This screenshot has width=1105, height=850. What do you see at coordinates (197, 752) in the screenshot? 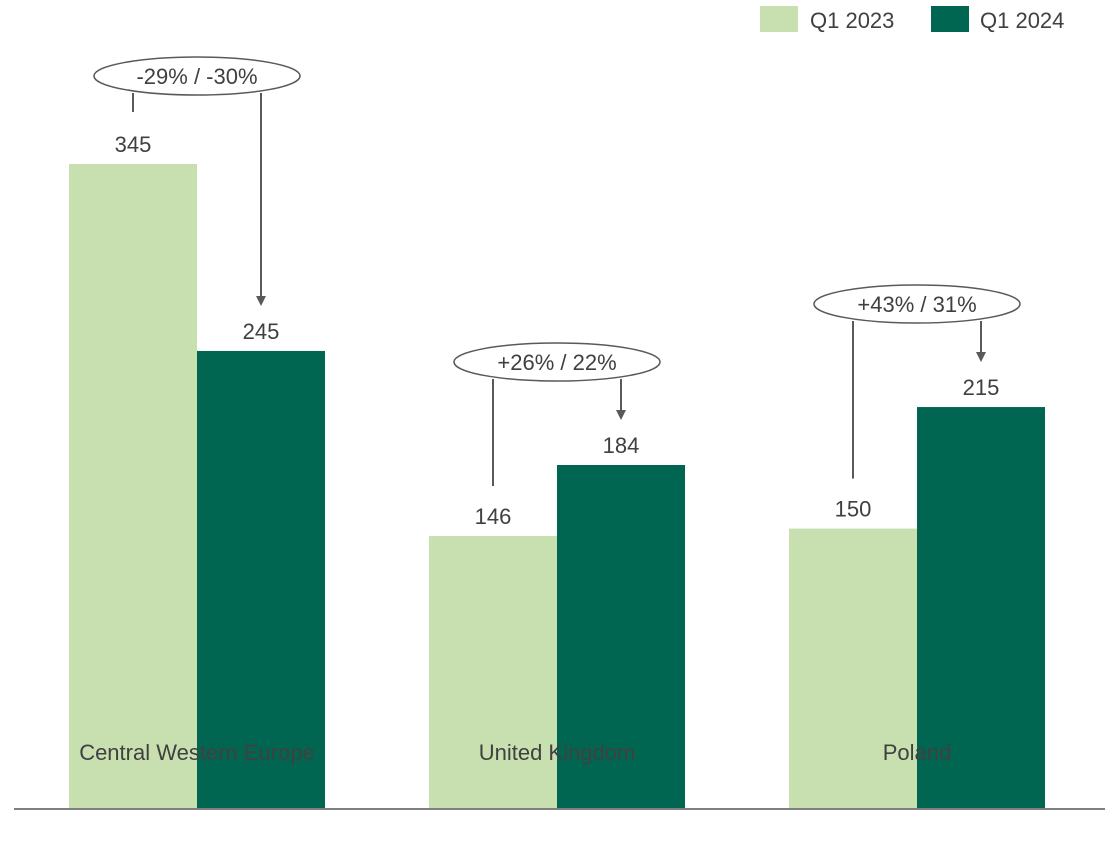
I see `category-label-central-western-europe: Central Western Europe` at bounding box center [197, 752].